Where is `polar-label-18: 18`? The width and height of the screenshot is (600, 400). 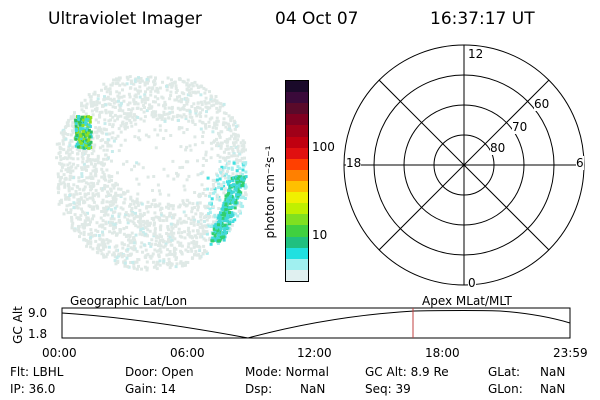
polar-label-18: 18 is located at coordinates (354, 163).